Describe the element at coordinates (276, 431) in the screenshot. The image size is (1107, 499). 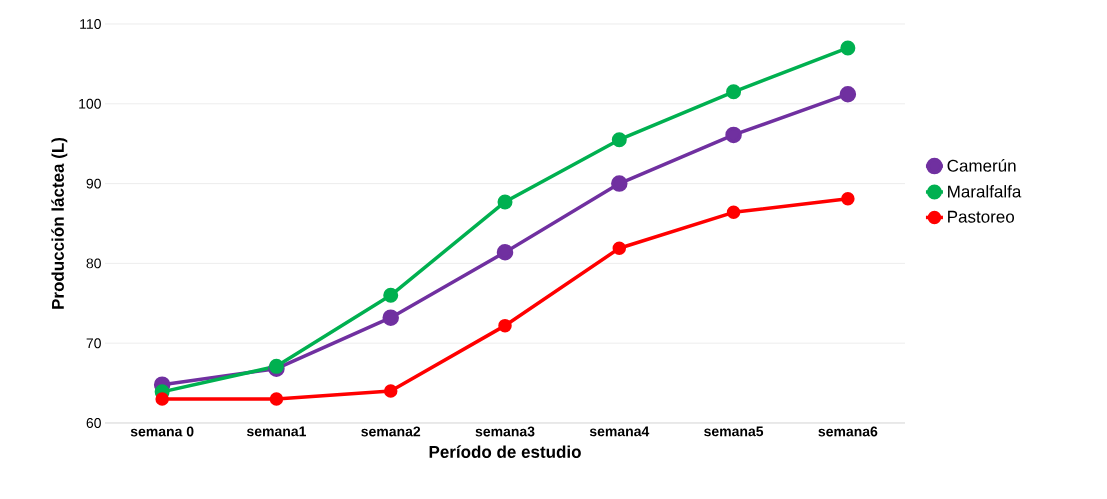
I see `x-tick-label: semana1` at that location.